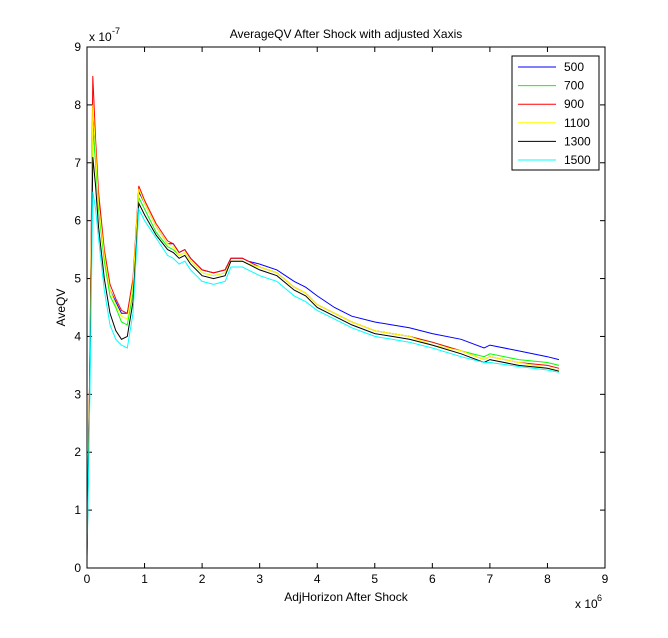 Image resolution: width=668 pixels, height=638 pixels. I want to click on legend-items: 500 700 900 1100 1300 1500, so click(554, 113).